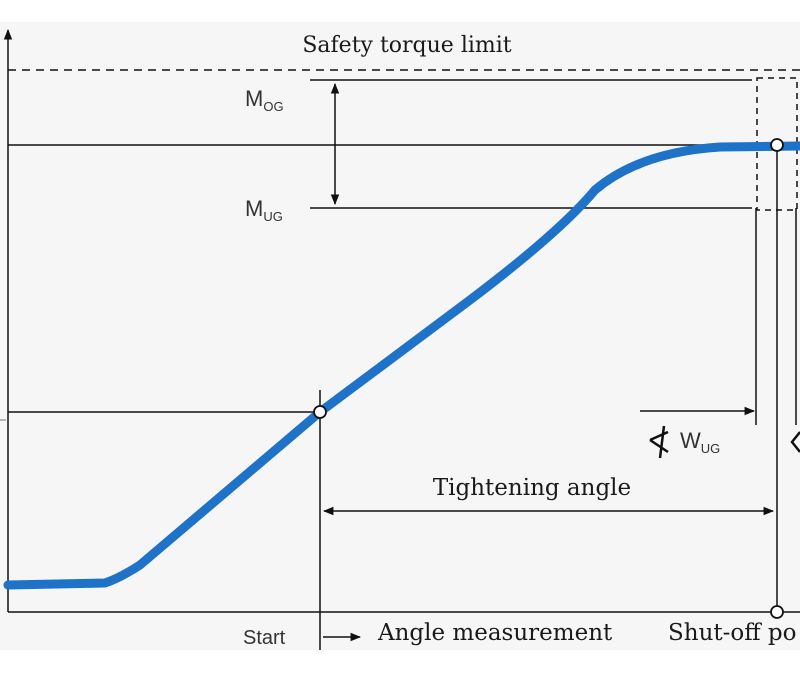 The width and height of the screenshot is (800, 700). I want to click on shutoff-point-label: Shut-off po, so click(732, 633).